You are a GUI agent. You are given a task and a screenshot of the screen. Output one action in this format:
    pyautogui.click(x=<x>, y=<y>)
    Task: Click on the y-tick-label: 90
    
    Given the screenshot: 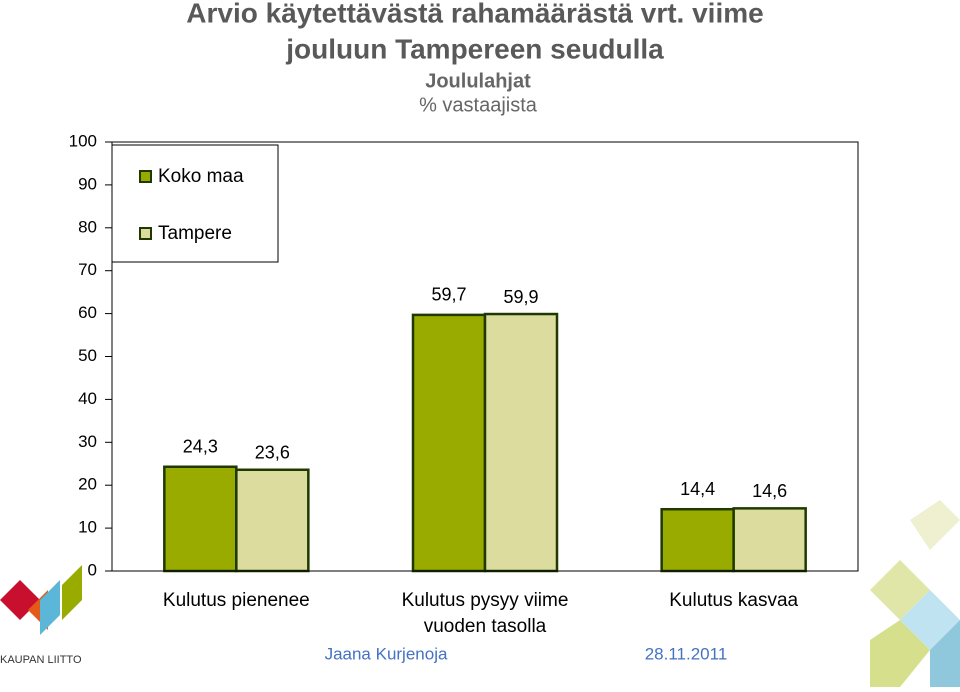 What is the action you would take?
    pyautogui.click(x=87, y=183)
    